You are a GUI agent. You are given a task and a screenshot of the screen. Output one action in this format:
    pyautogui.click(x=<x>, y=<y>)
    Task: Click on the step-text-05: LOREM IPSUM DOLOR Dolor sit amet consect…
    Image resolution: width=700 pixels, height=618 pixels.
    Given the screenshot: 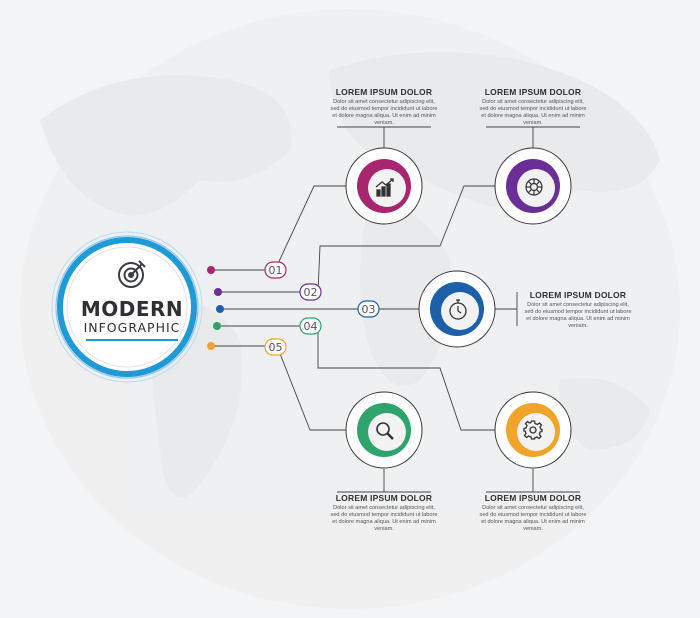 What is the action you would take?
    pyautogui.click(x=533, y=513)
    